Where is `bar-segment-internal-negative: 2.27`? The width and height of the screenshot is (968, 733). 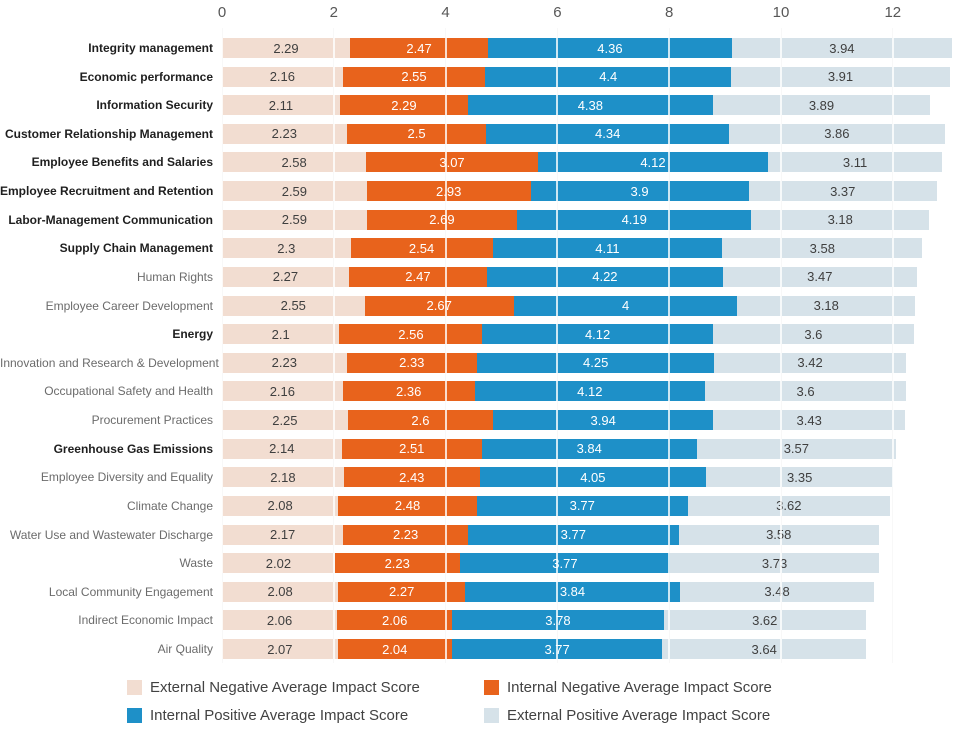
bar-segment-internal-negative: 2.27 is located at coordinates (402, 591).